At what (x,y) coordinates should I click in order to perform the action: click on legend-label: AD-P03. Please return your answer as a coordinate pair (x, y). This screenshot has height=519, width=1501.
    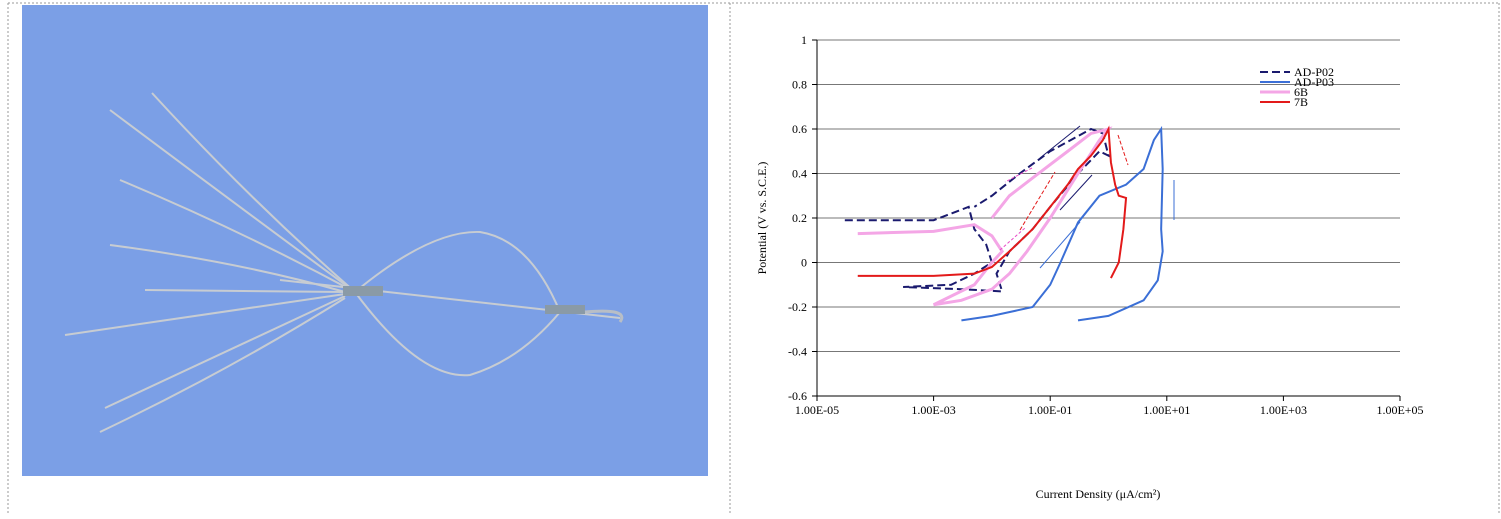
    Looking at the image, I should click on (1314, 82).